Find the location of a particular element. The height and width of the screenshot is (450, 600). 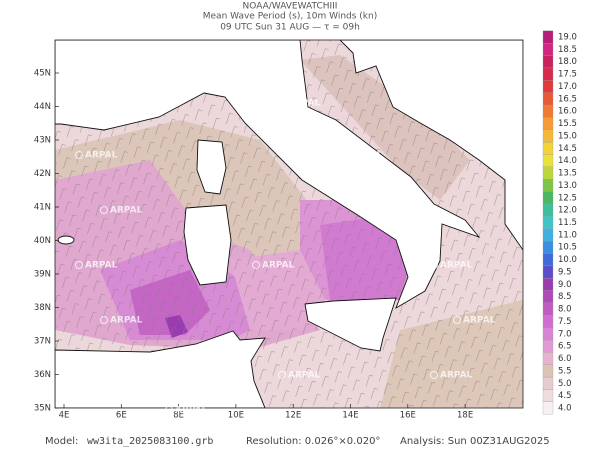

lon-label: 10E is located at coordinates (236, 416).